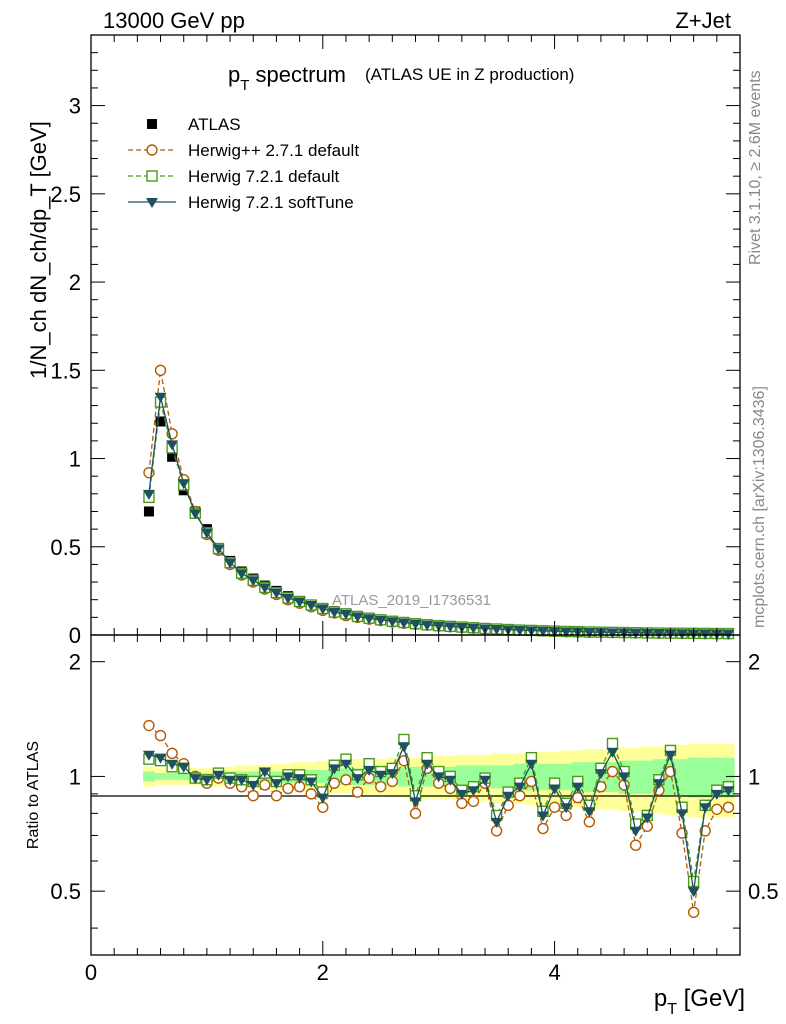  I want to click on ratio-y-tick-label-right: 1, so click(754, 776).